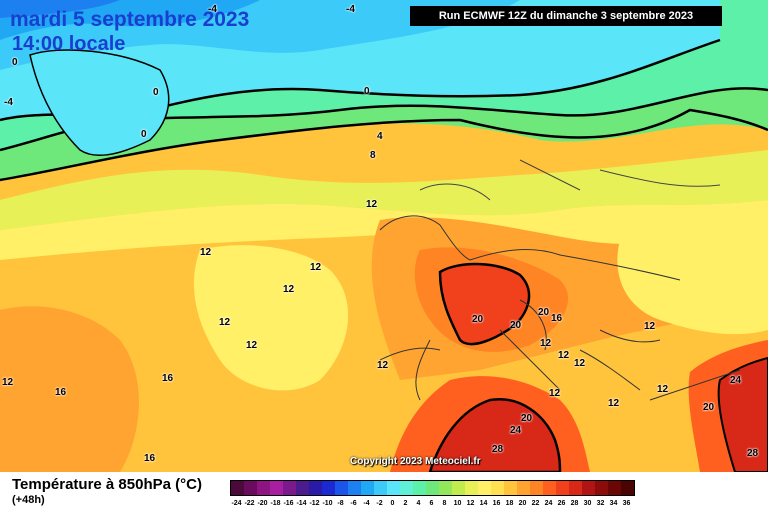 This screenshot has width=768, height=512. I want to click on forecast-time: 14:00 locale, so click(69, 44).